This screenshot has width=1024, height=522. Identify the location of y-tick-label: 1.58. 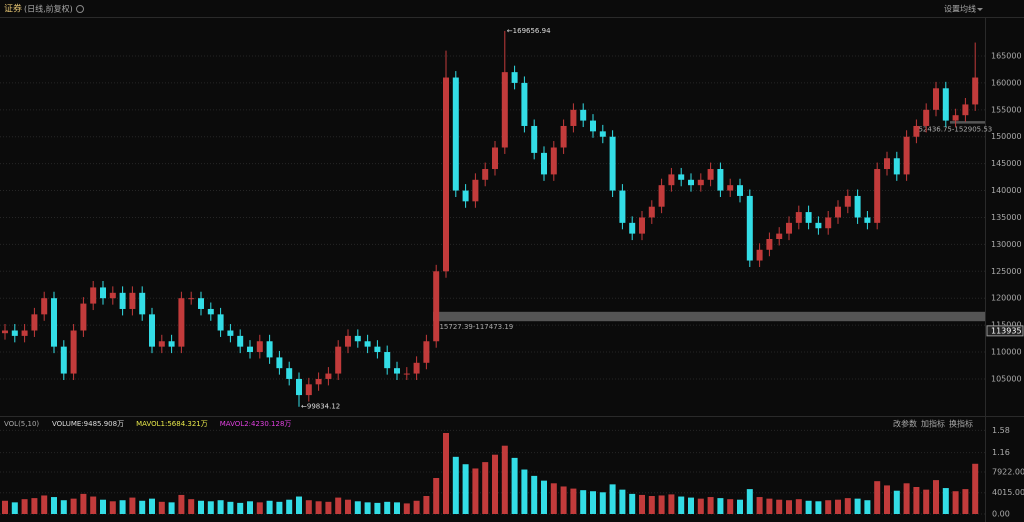
(1001, 430).